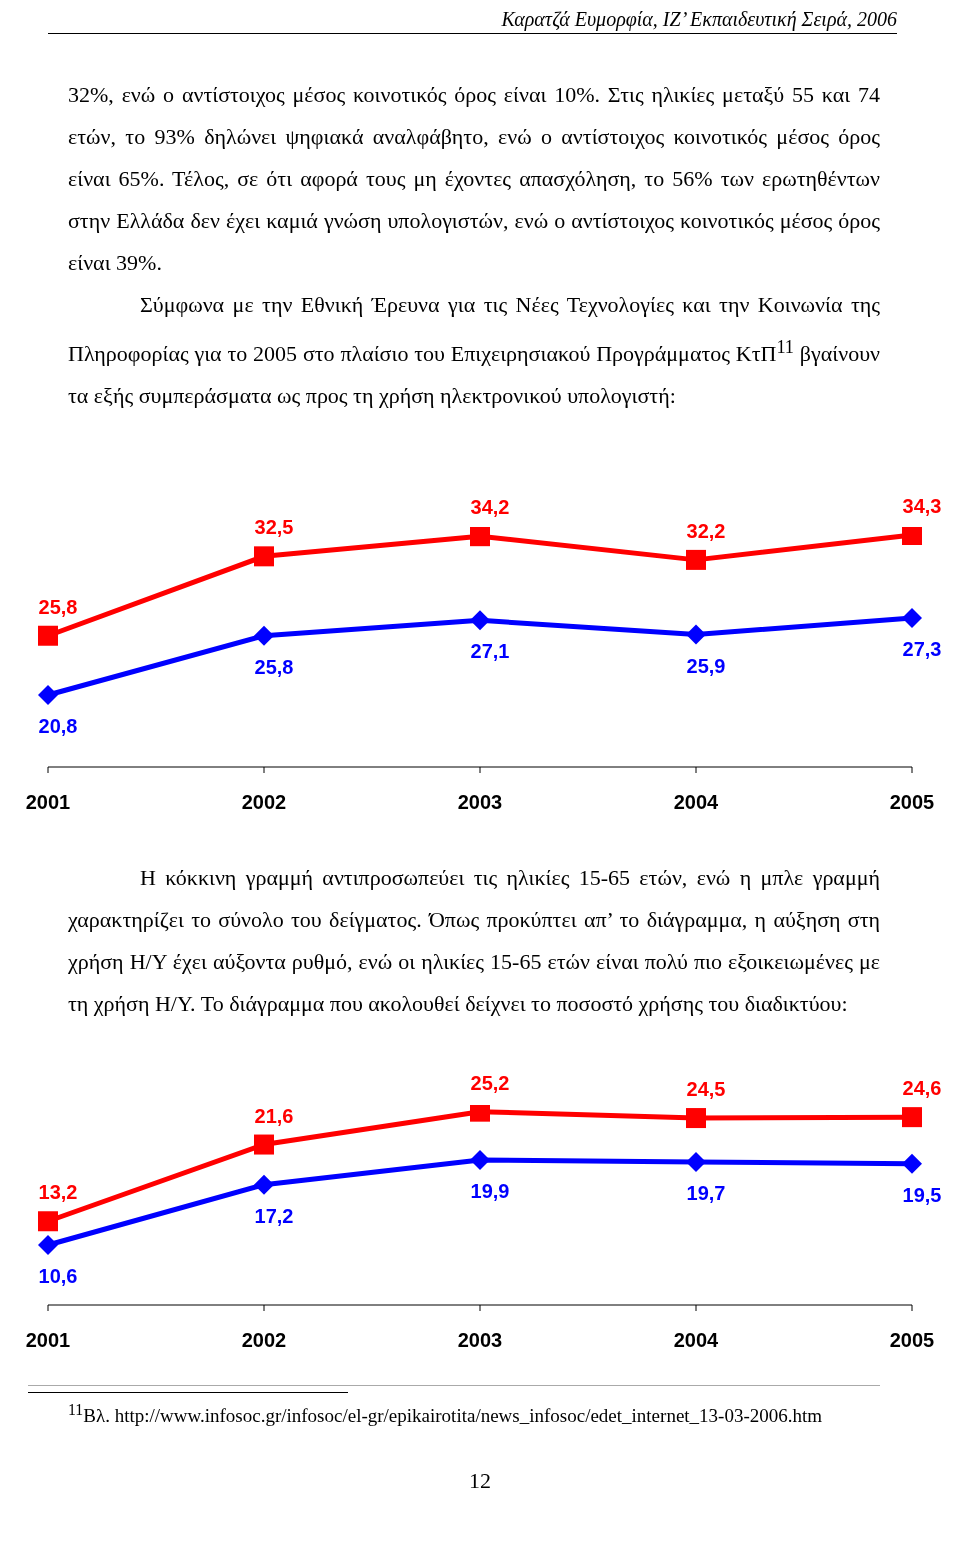 This screenshot has height=1567, width=960. Describe the element at coordinates (490, 651) in the screenshot. I see `data-label: 27,1` at that location.